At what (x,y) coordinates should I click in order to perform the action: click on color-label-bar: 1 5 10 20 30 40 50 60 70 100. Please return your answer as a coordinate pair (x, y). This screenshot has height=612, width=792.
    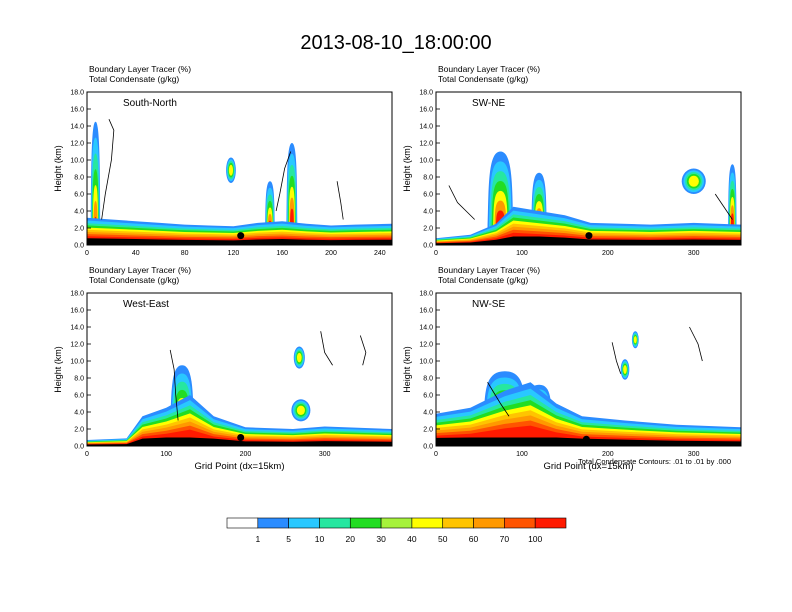
    Looking at the image, I should click on (396, 530).